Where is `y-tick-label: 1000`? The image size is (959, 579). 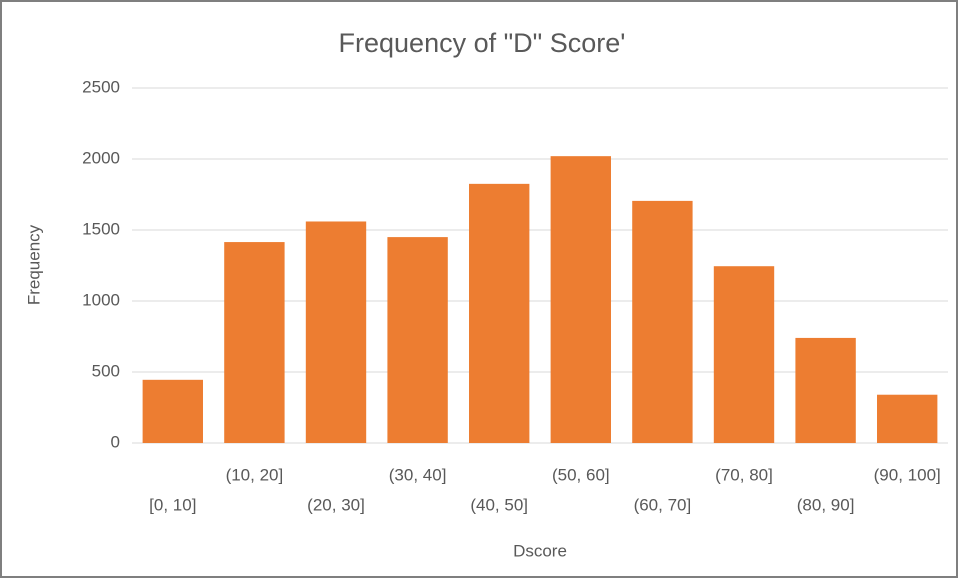 y-tick-label: 1000 is located at coordinates (101, 299).